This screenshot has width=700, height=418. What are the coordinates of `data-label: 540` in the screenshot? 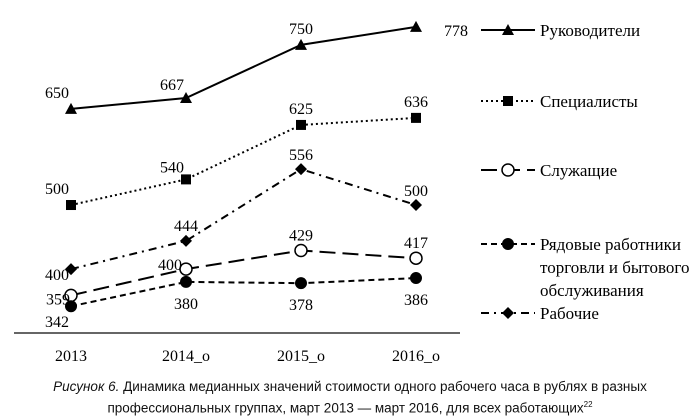 It's located at (172, 167).